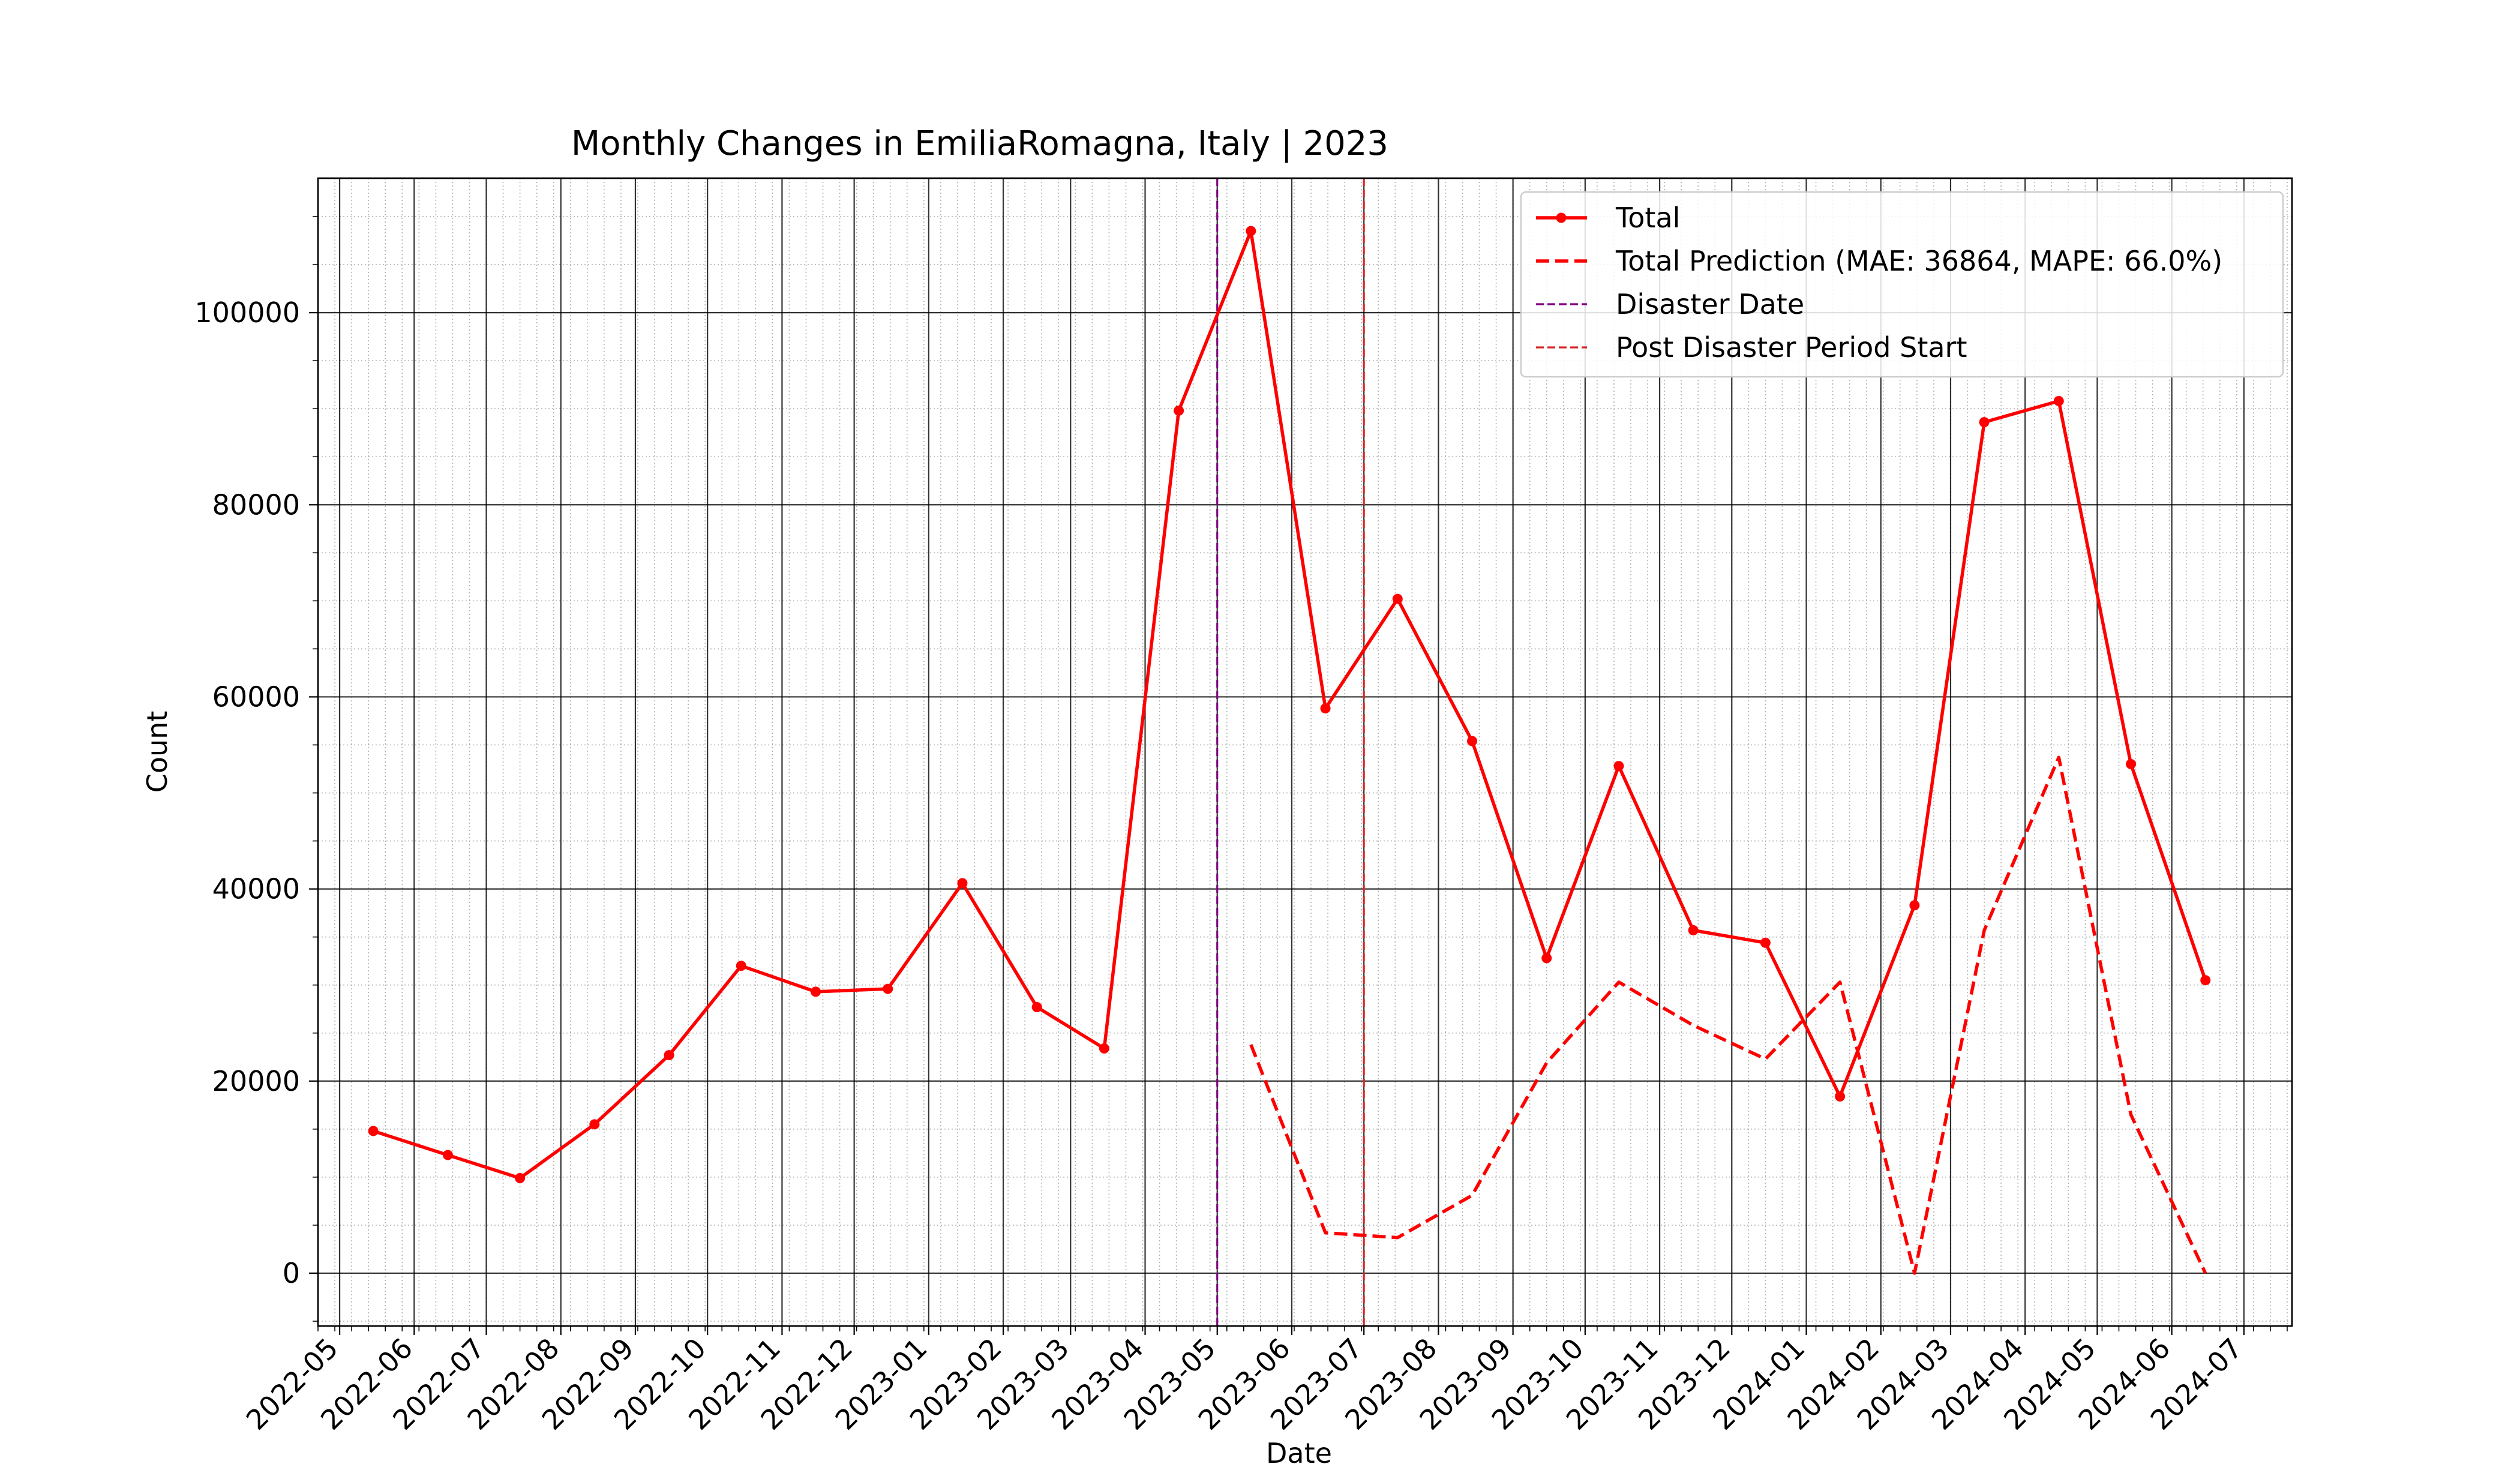 This screenshot has height=1470, width=2520. I want to click on y-tick-label: 40000, so click(256, 889).